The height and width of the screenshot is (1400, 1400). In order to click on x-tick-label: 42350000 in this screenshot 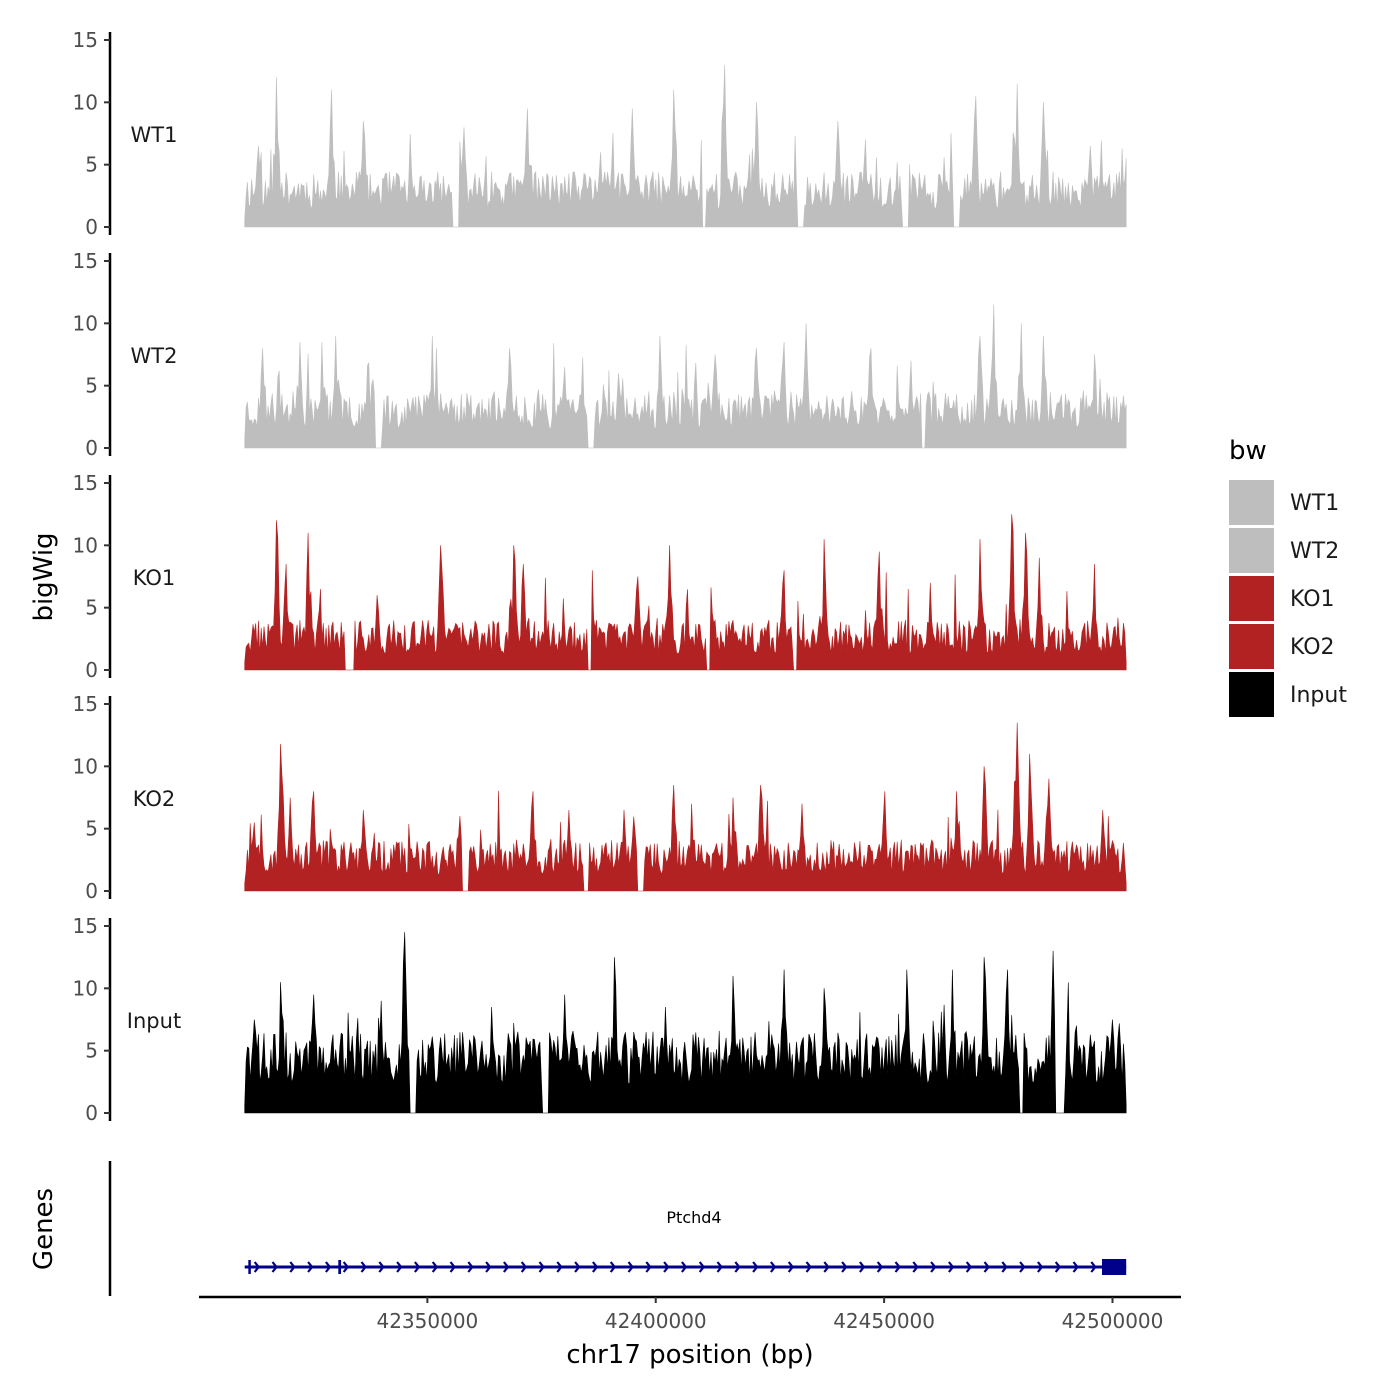, I will do `click(427, 1321)`.